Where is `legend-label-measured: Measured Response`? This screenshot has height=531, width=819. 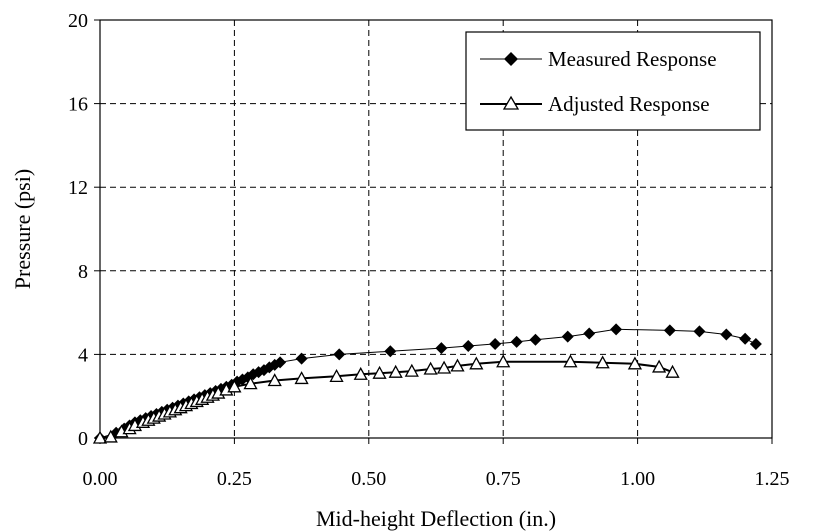
legend-label-measured: Measured Response is located at coordinates (632, 59).